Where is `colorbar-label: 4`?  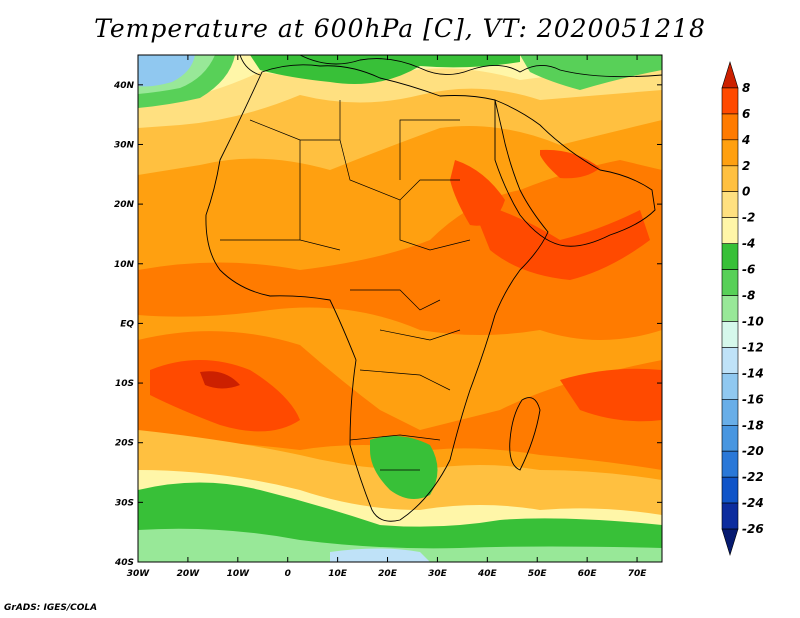 colorbar-label: 4 is located at coordinates (745, 140).